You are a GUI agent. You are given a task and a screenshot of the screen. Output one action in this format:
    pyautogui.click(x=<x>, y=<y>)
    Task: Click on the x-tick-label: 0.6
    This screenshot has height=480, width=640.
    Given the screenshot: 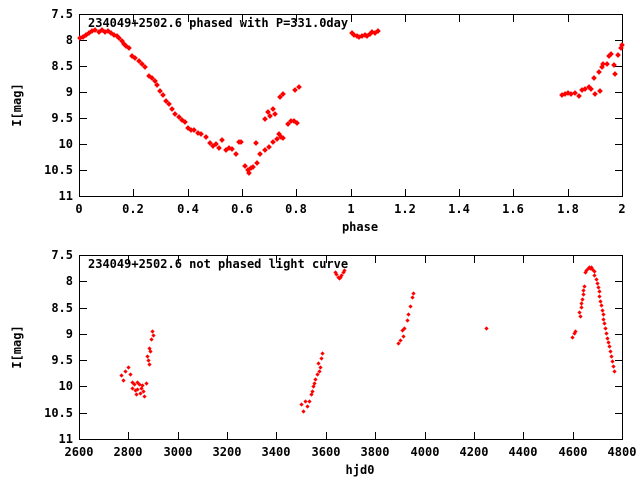 What is the action you would take?
    pyautogui.click(x=242, y=209)
    